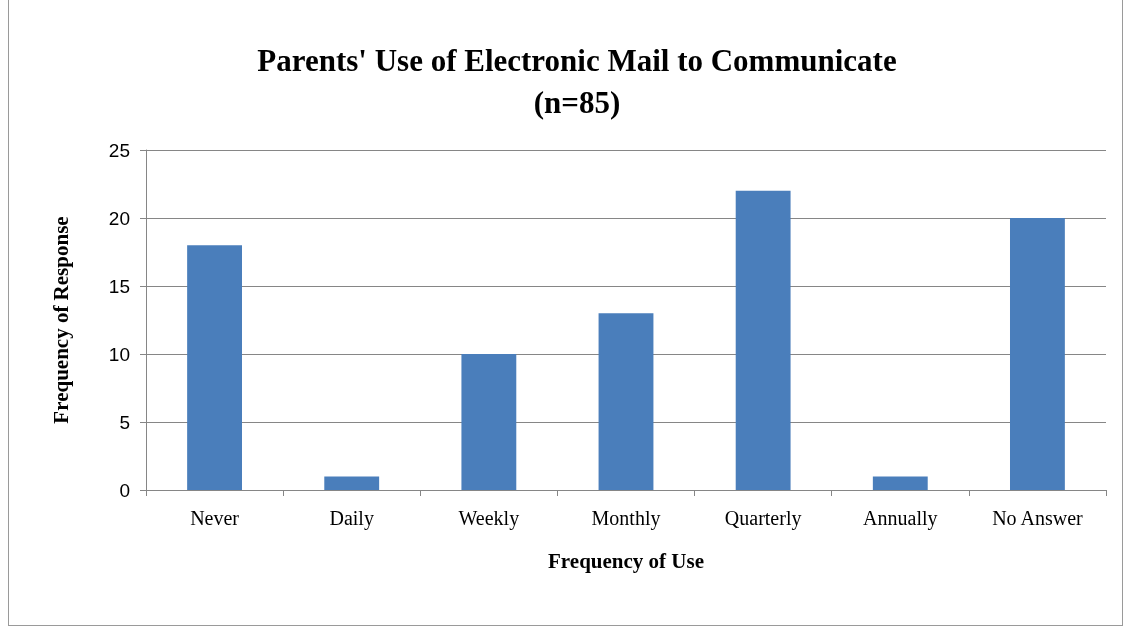  What do you see at coordinates (119, 286) in the screenshot?
I see `y-tick-label: 15` at bounding box center [119, 286].